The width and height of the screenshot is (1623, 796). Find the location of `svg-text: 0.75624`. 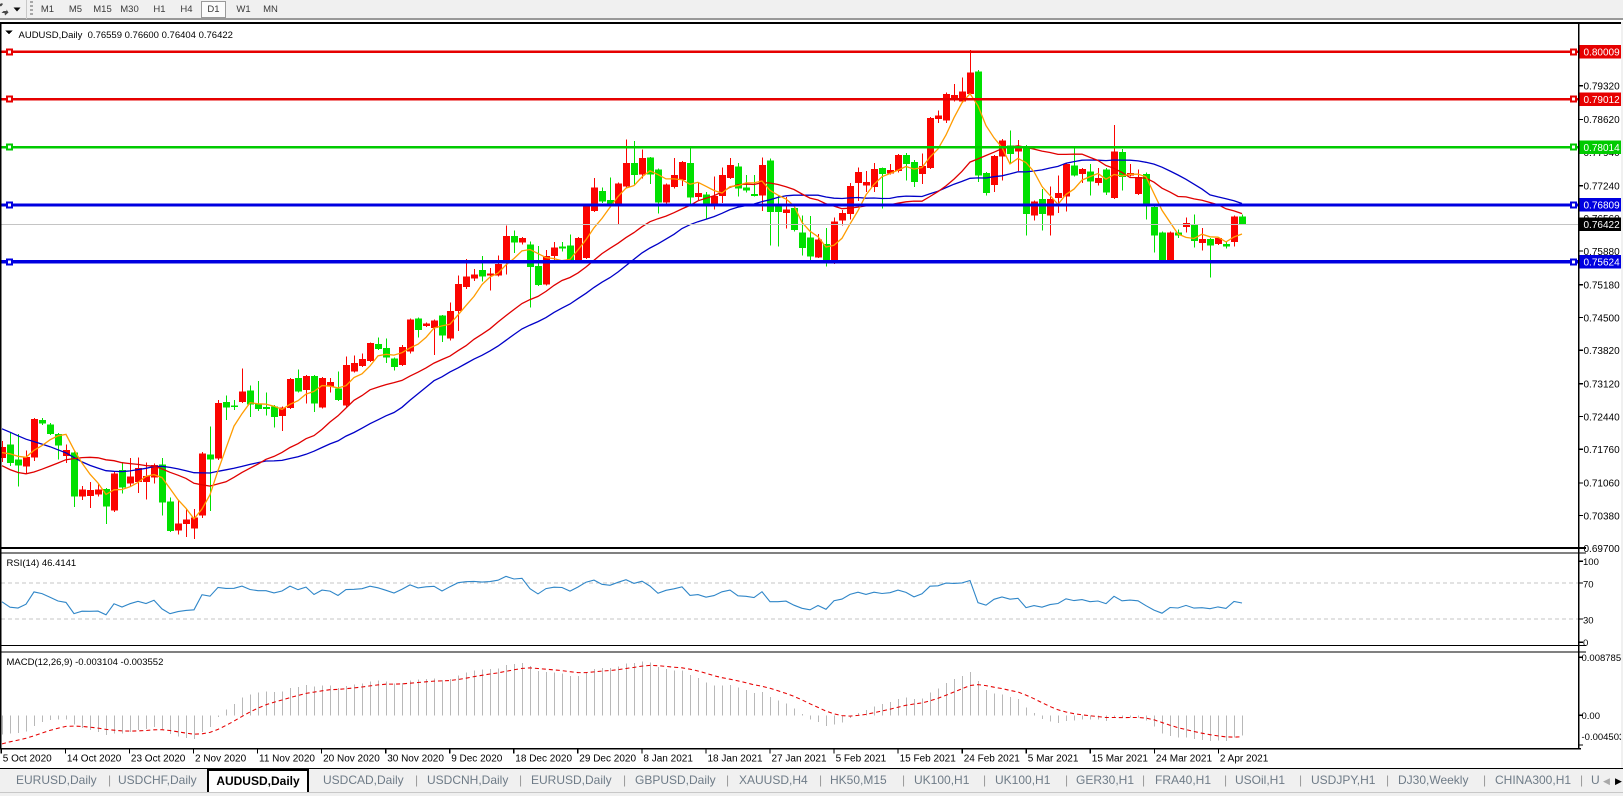

svg-text: 0.75624 is located at coordinates (1602, 263).